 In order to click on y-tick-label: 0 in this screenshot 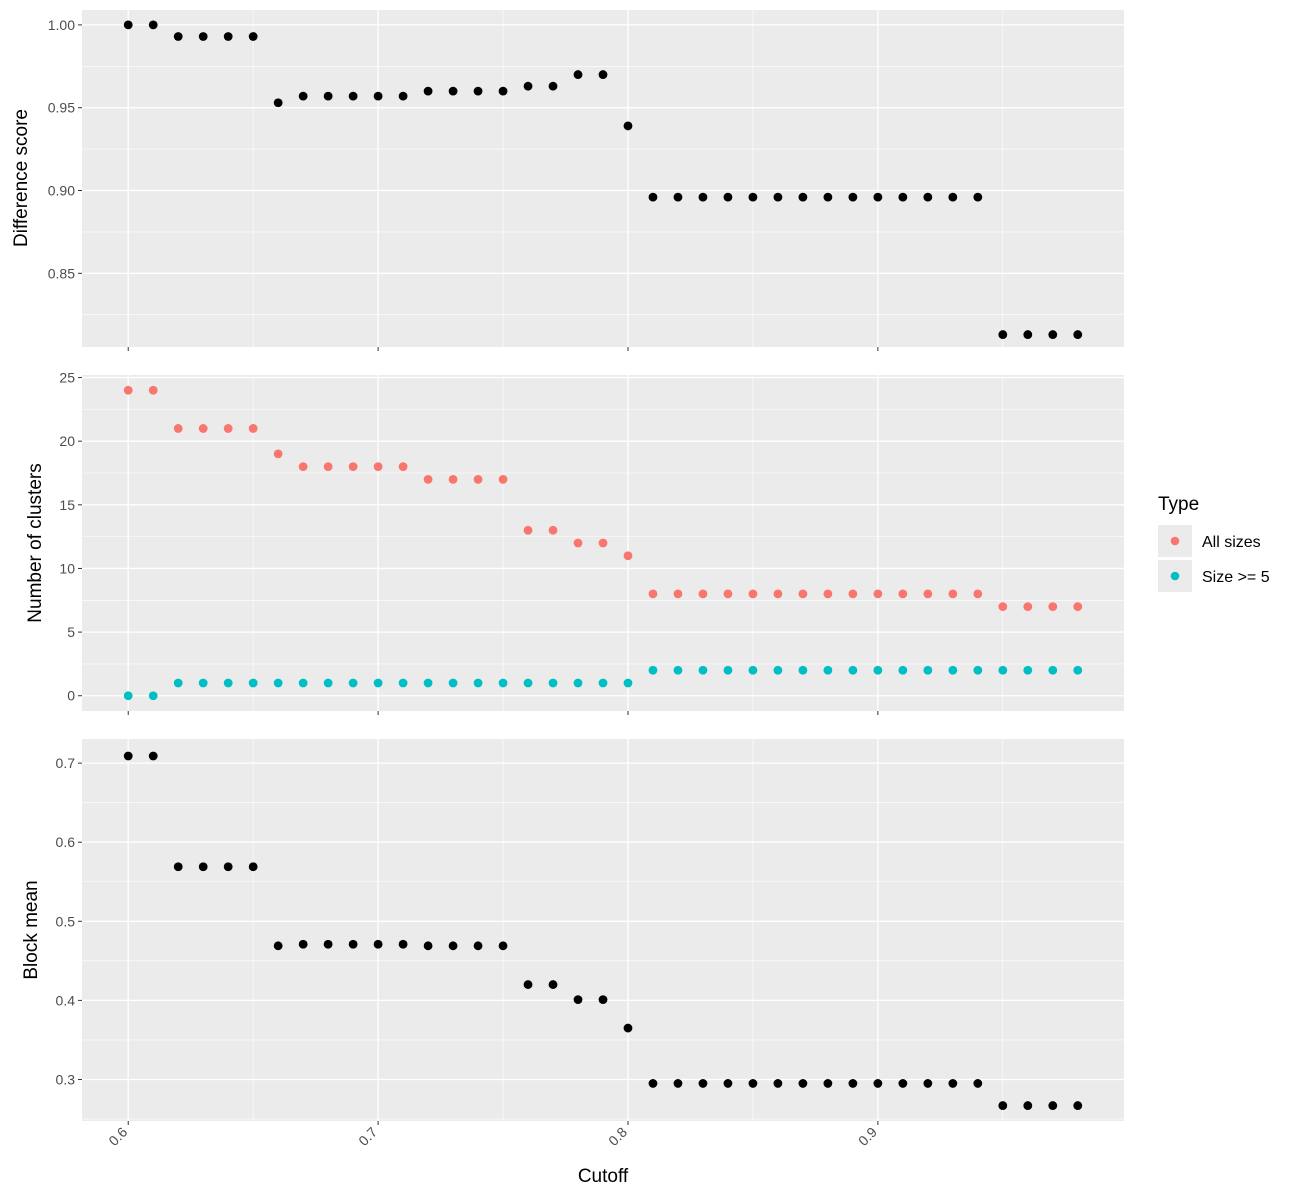, I will do `click(71, 696)`.